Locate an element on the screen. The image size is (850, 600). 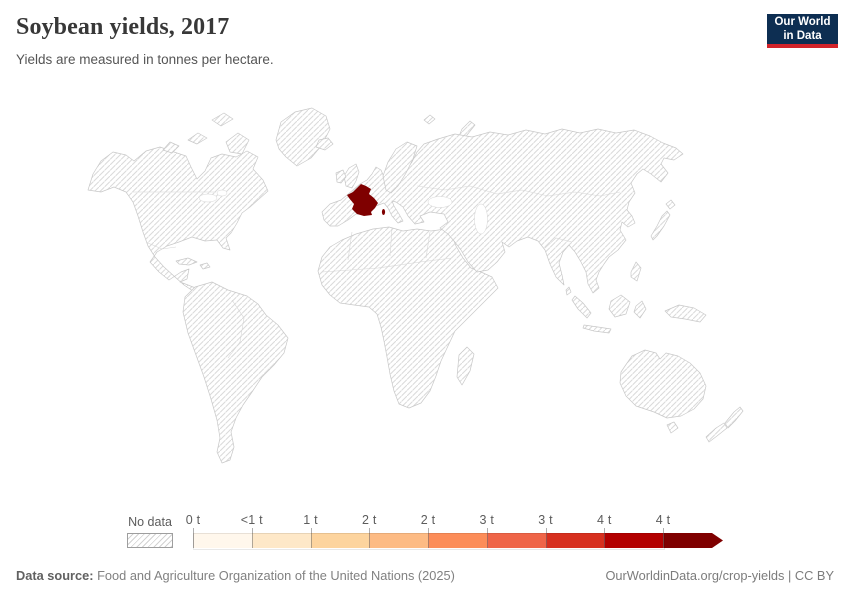
landmass-eurasia is located at coordinates (502, 211).